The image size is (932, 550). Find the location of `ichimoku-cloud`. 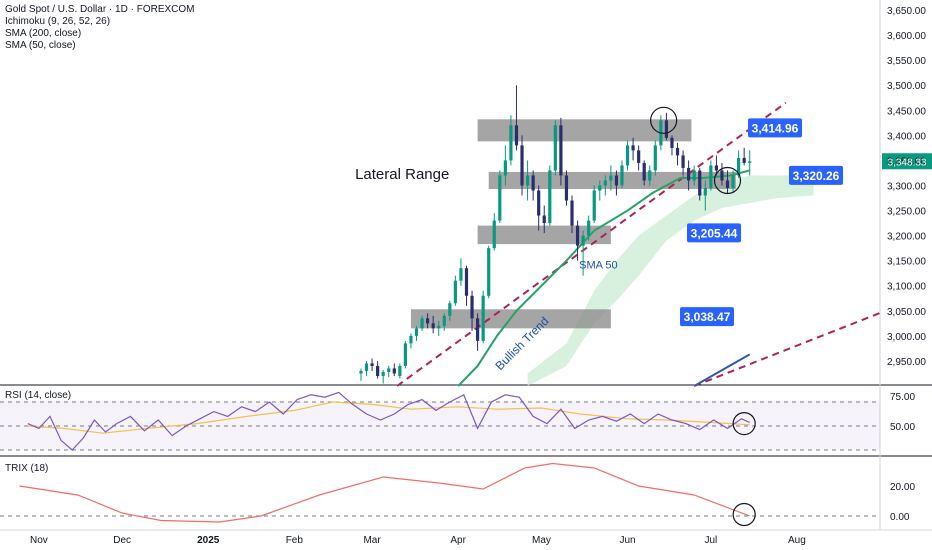

ichimoku-cloud is located at coordinates (670, 280).